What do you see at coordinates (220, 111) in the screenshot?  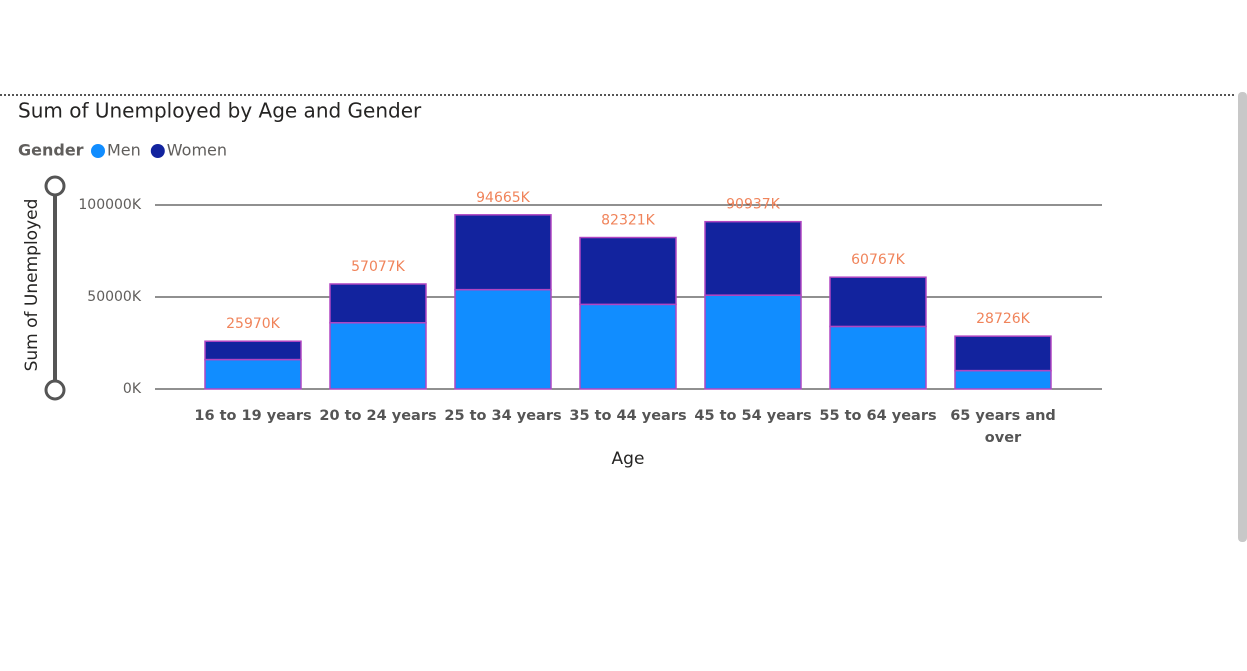 I see `chart-title: Sum of Unemployed by Age and Gender` at bounding box center [220, 111].